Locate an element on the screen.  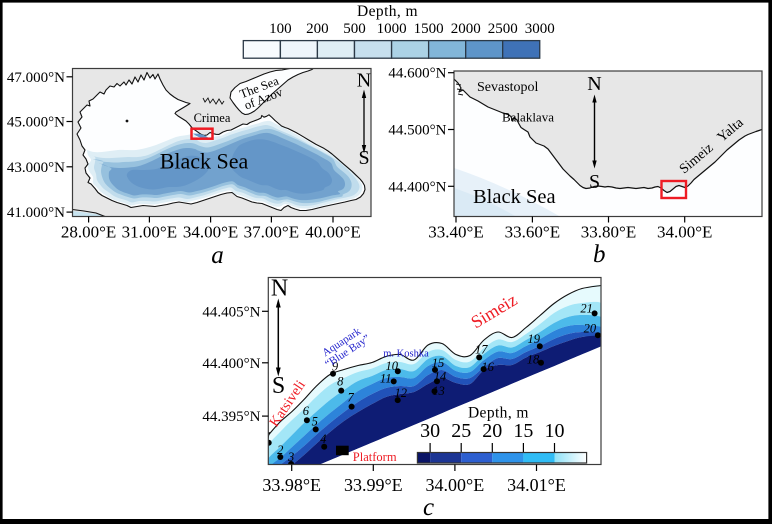
svg-text: 33.99°E is located at coordinates (373, 485).